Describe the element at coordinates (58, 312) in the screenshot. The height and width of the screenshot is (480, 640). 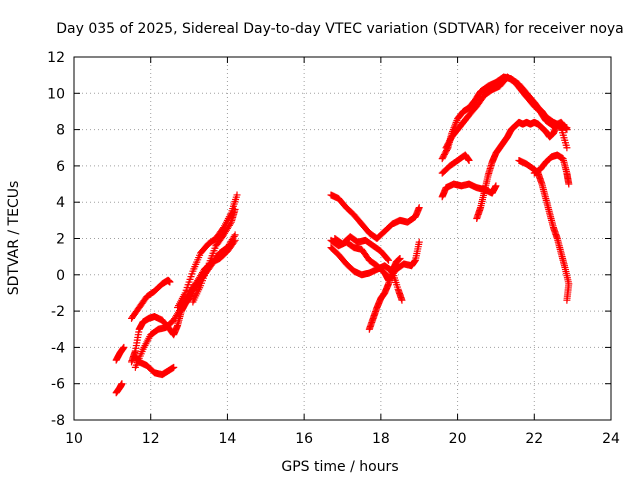
I see `y-tick-label: -2` at that location.